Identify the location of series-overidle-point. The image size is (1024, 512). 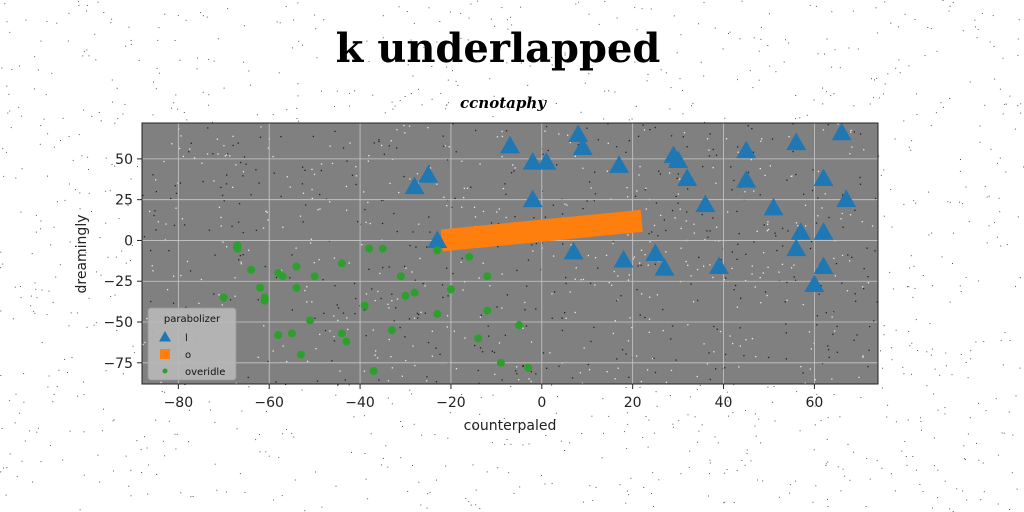
(237, 245).